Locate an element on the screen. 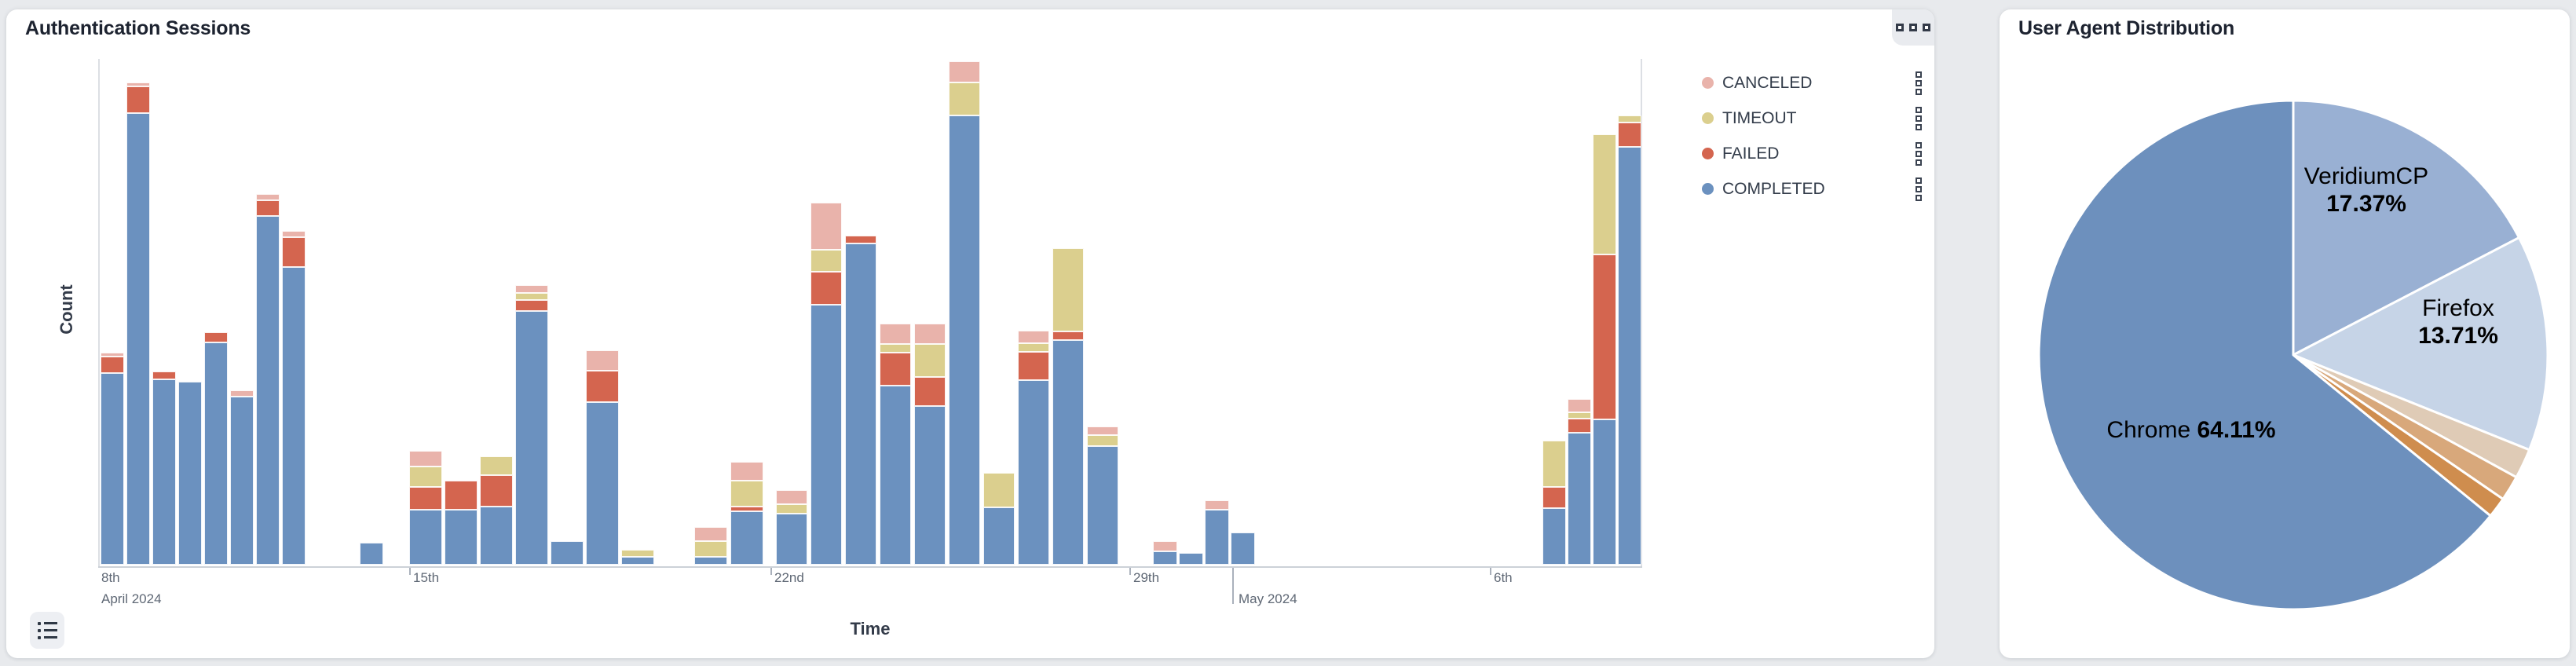 This screenshot has width=2576, height=666. pie-slice-firefox is located at coordinates (2420, 344).